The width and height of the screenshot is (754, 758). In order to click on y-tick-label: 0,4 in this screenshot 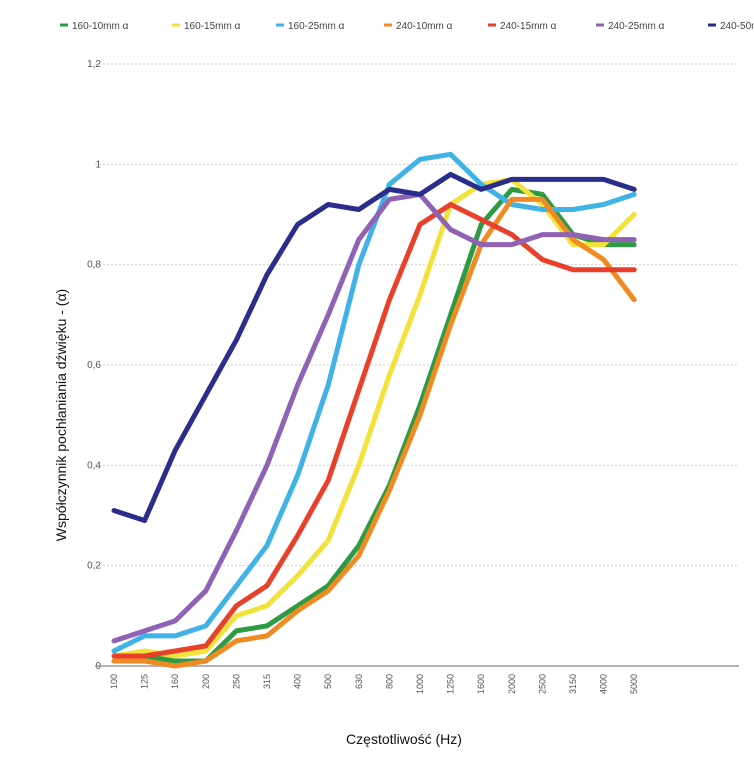, I will do `click(94, 465)`.